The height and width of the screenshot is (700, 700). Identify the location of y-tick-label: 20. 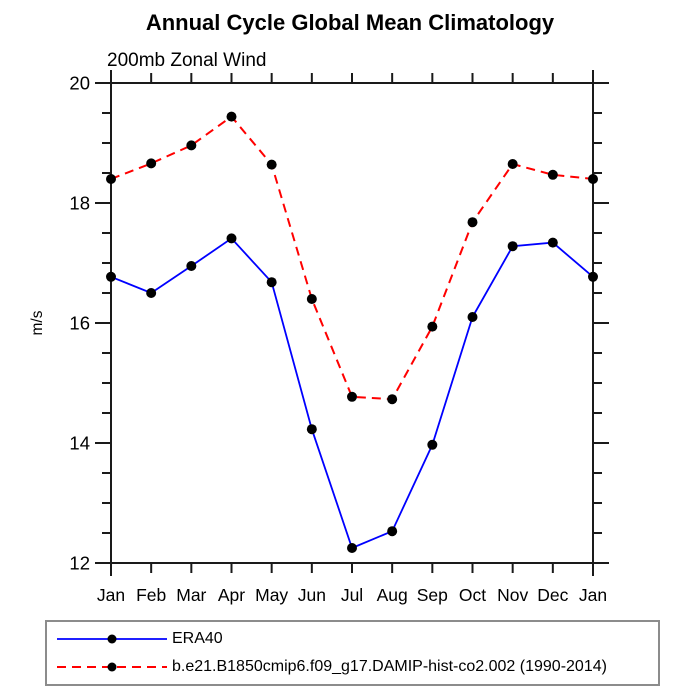
(79, 83).